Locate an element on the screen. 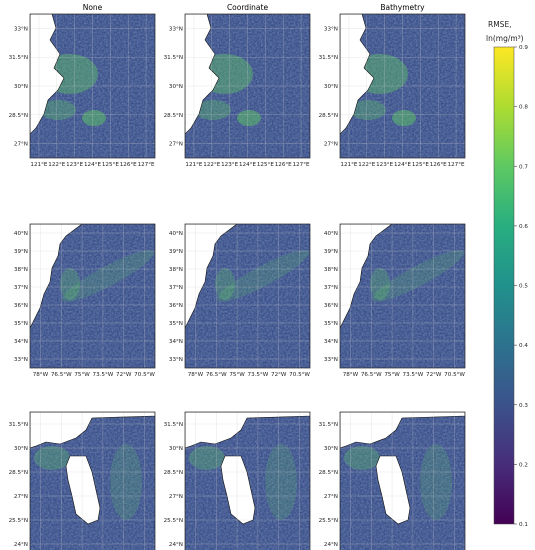  lon-tick-label: 122°E is located at coordinates (366, 165).